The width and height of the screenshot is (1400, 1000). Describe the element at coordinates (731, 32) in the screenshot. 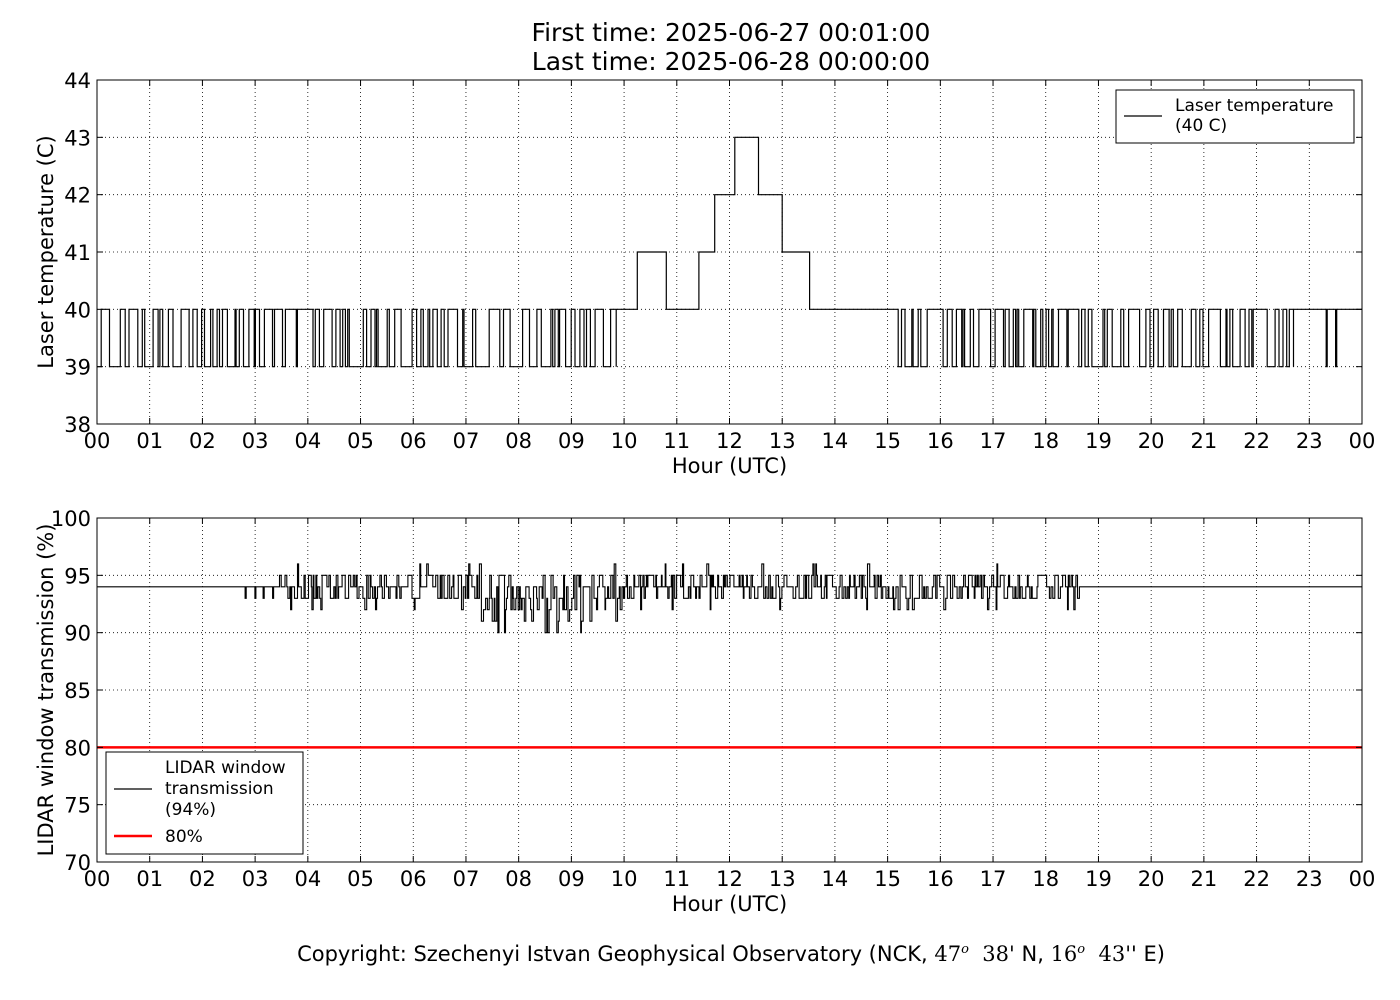

I see `title-first-time: First time: 2025-06-27 00:01:00` at that location.